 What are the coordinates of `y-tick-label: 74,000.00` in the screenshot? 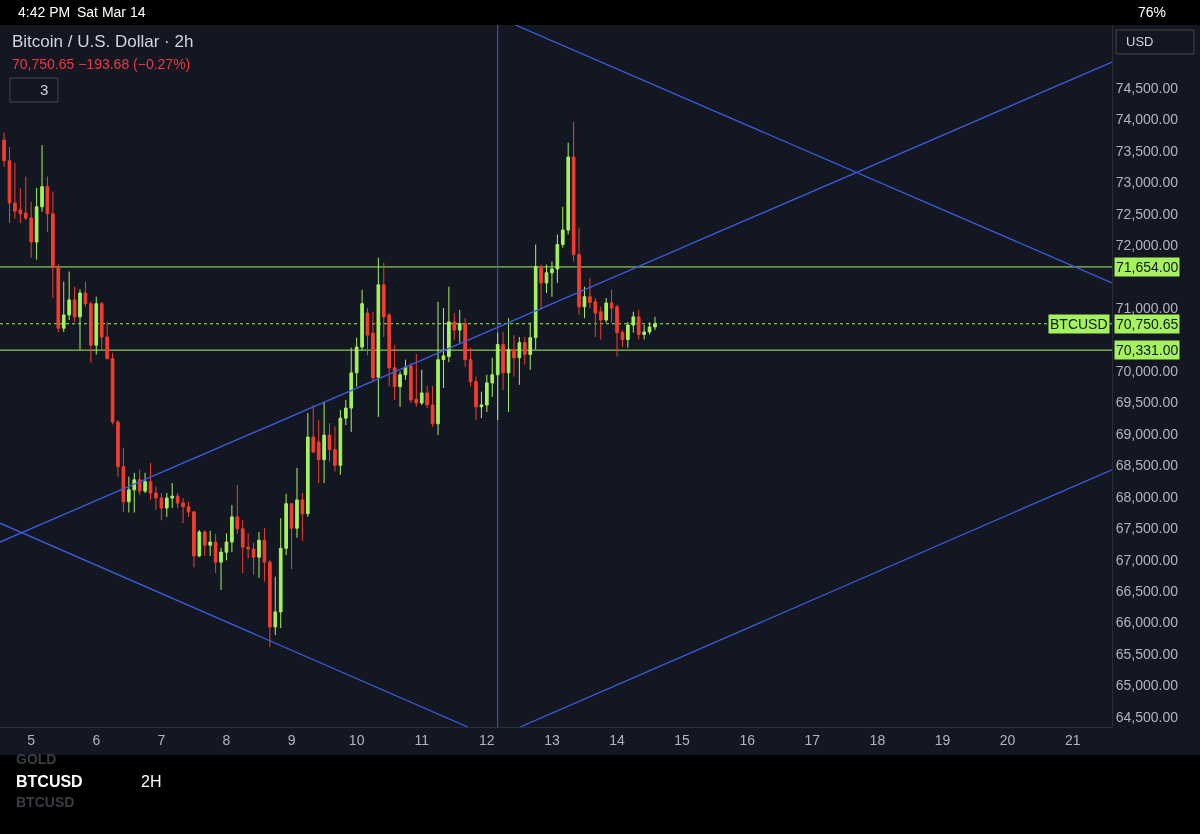 It's located at (1147, 119).